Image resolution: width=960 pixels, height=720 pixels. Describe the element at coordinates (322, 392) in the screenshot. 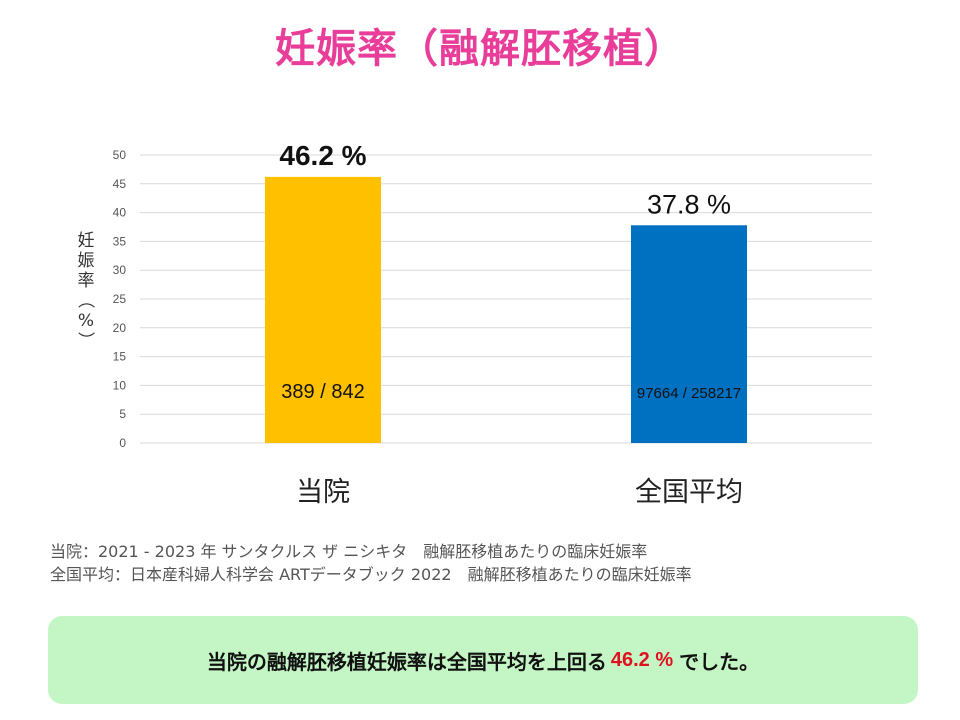

I see `bar-count-label: 389 / 842` at that location.